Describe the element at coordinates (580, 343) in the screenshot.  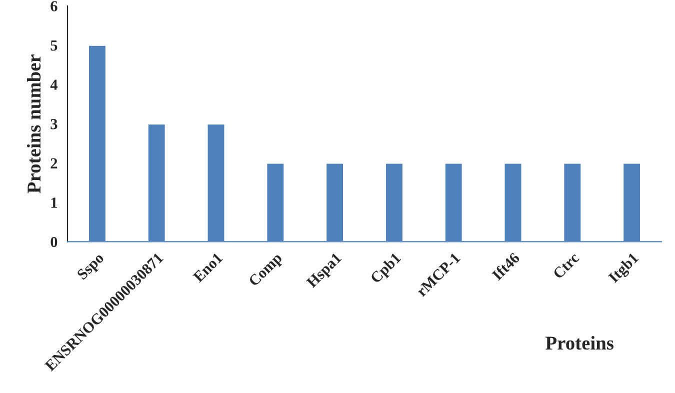
I see `x-axis-title: Proteins` at that location.